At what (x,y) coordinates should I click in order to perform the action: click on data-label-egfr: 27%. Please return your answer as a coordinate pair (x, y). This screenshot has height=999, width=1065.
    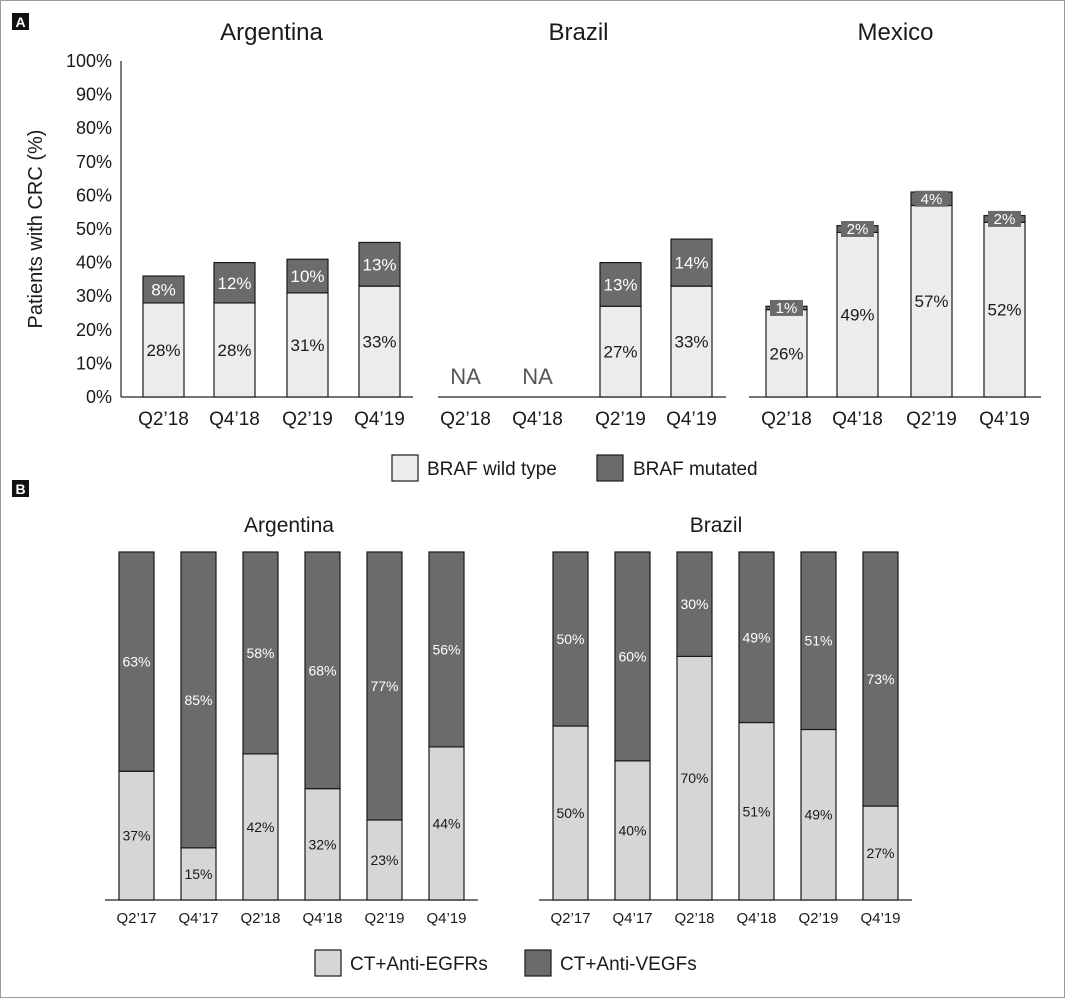
    Looking at the image, I should click on (880, 853).